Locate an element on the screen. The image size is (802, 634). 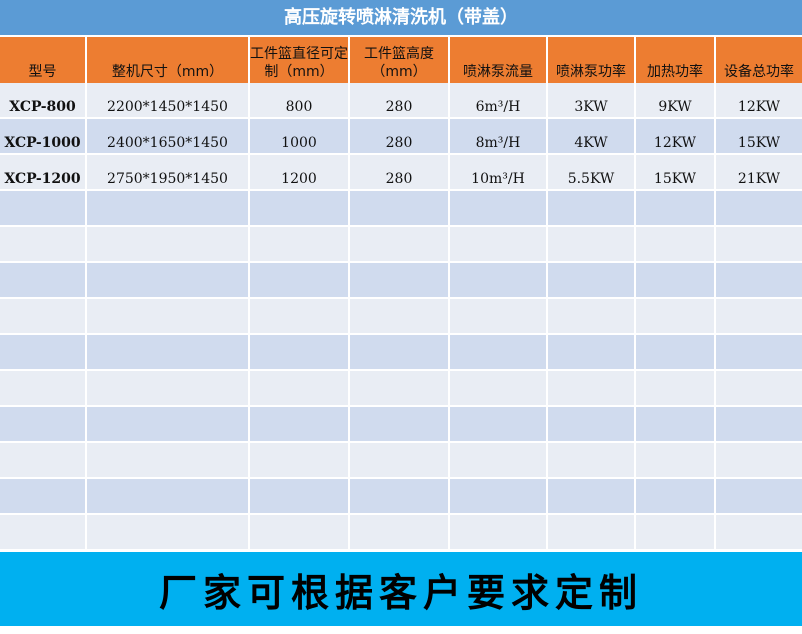
column-header: 加热功率 is located at coordinates (676, 60).